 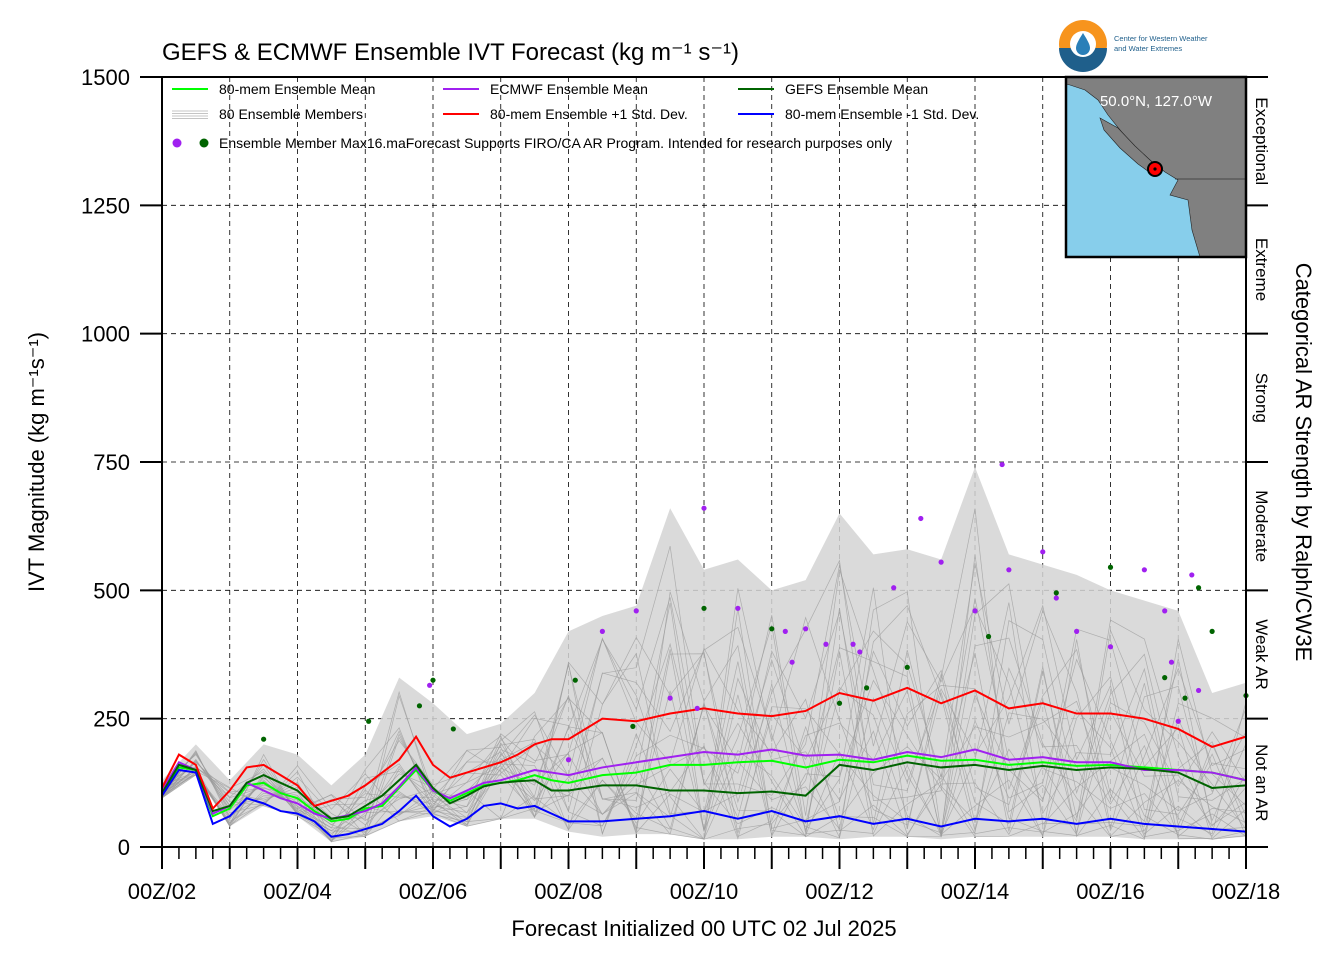 I want to click on y-tick-label: 1500, so click(x=105, y=77).